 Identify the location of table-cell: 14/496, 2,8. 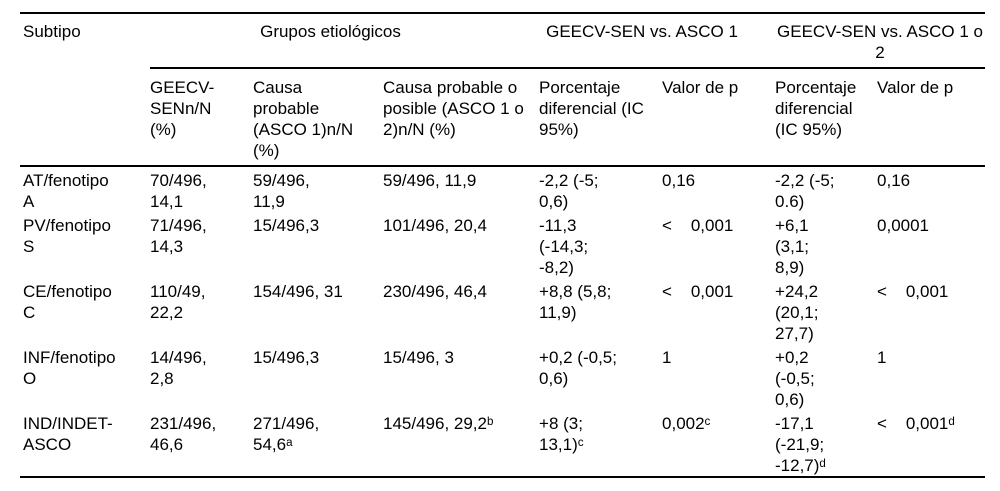
(178, 368).